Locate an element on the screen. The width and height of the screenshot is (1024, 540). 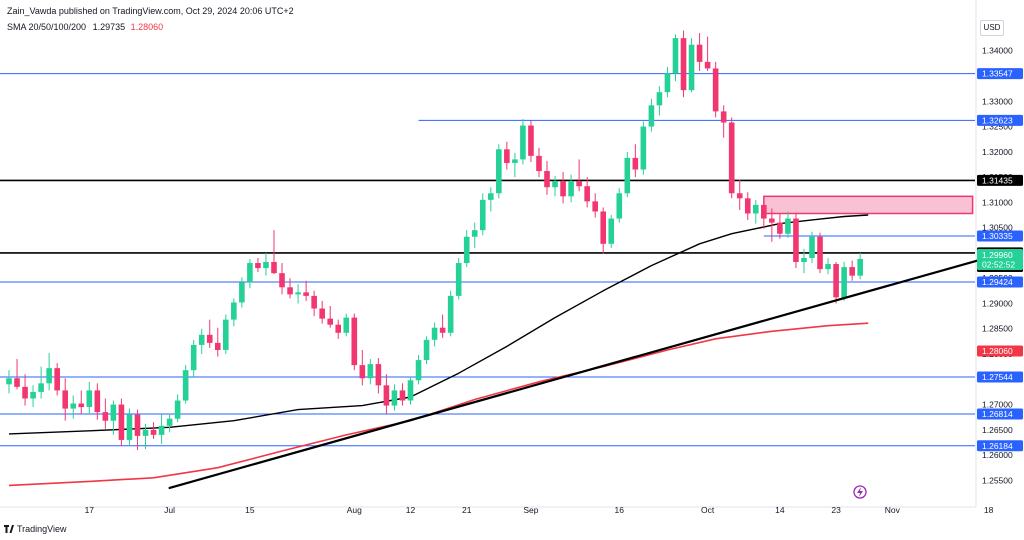
badge-level-1-26814: 1.26814 is located at coordinates (1000, 414).